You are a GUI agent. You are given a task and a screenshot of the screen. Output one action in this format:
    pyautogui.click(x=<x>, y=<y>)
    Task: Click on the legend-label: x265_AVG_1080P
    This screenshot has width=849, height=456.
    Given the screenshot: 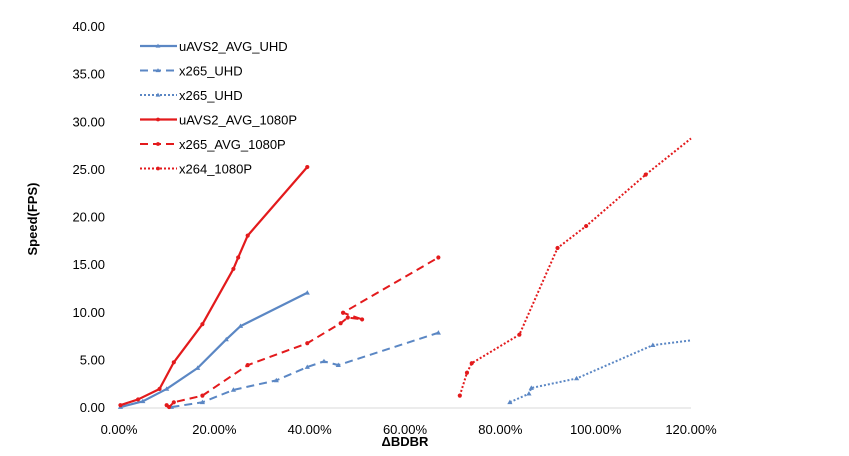 What is the action you would take?
    pyautogui.click(x=232, y=144)
    